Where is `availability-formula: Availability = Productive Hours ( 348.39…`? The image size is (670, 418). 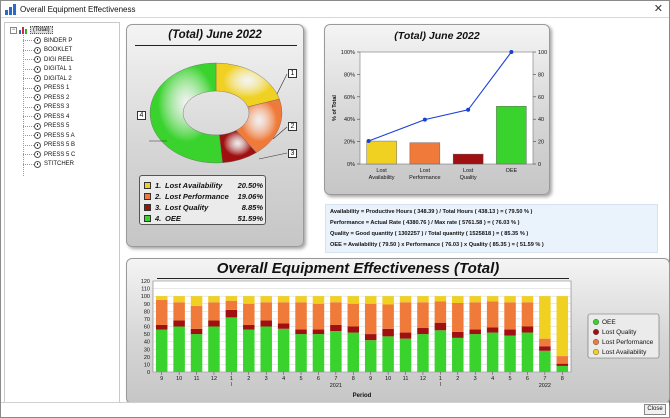
availability-formula: Availability = Productive Hours ( 348.39… is located at coordinates (431, 212).